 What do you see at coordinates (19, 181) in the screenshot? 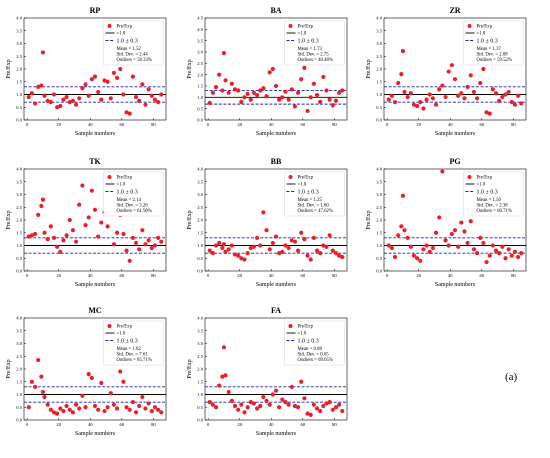
I see `y-tick-label: 3.5` at bounding box center [19, 181].